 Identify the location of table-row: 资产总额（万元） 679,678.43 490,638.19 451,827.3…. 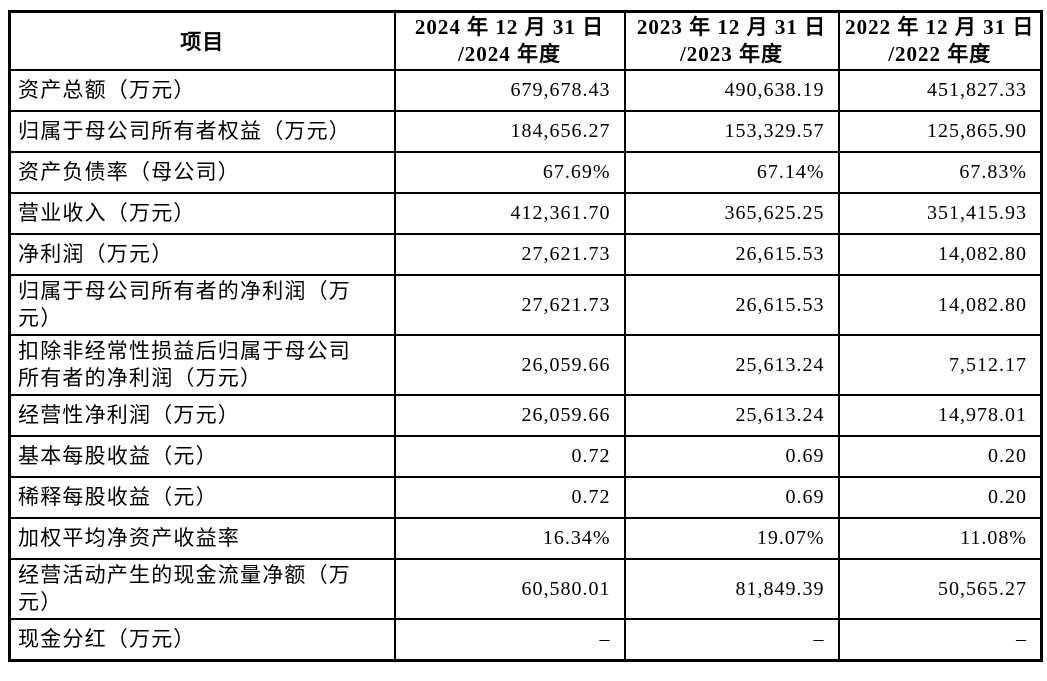
(525, 90).